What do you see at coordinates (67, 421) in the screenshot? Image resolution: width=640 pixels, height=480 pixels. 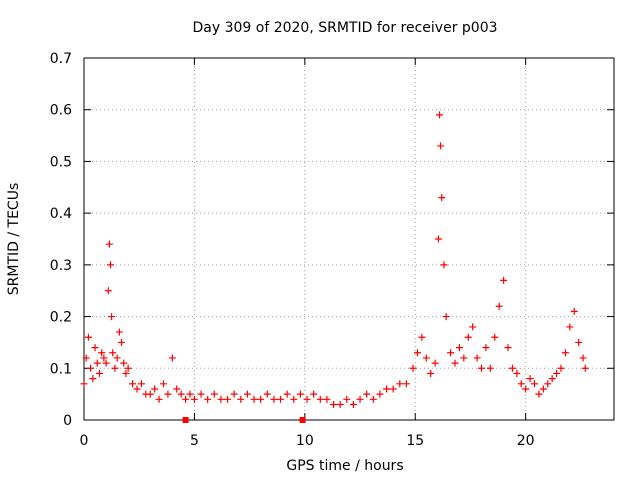 I see `y-tick-label: 0` at bounding box center [67, 421].